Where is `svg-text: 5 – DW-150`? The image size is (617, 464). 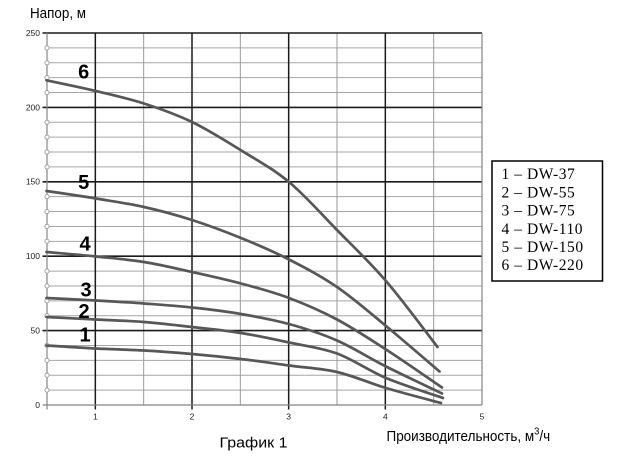 svg-text: 5 – DW-150 is located at coordinates (543, 247).